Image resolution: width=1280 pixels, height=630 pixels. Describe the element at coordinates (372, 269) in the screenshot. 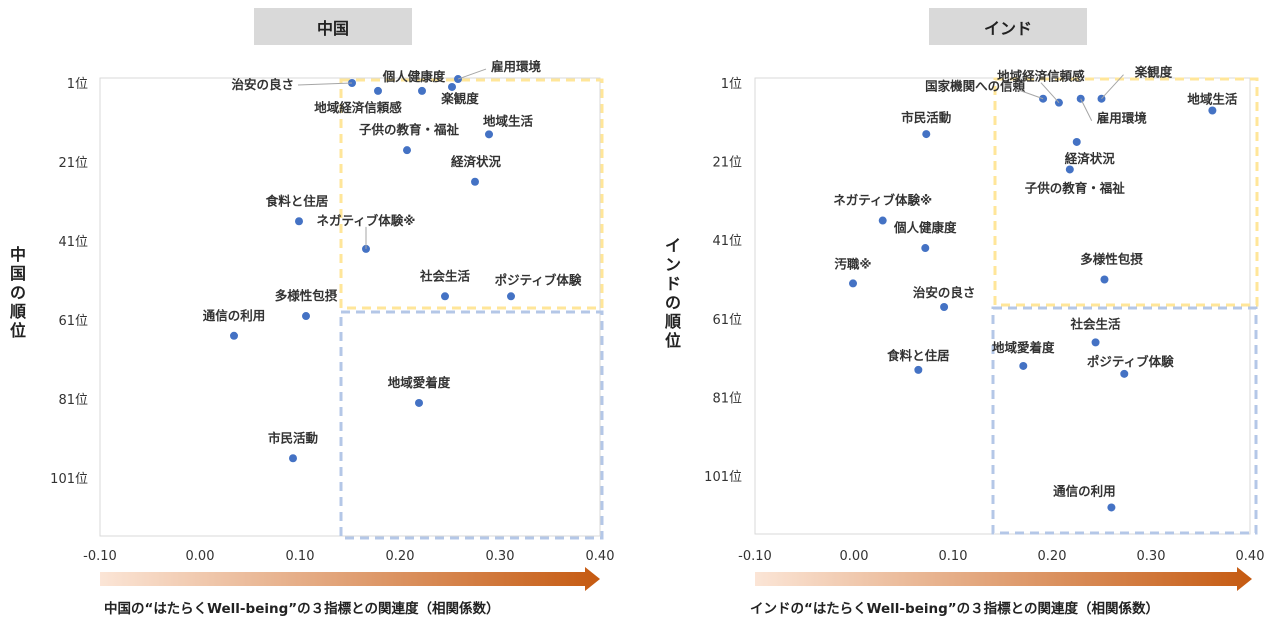

I see `data-points` at that location.